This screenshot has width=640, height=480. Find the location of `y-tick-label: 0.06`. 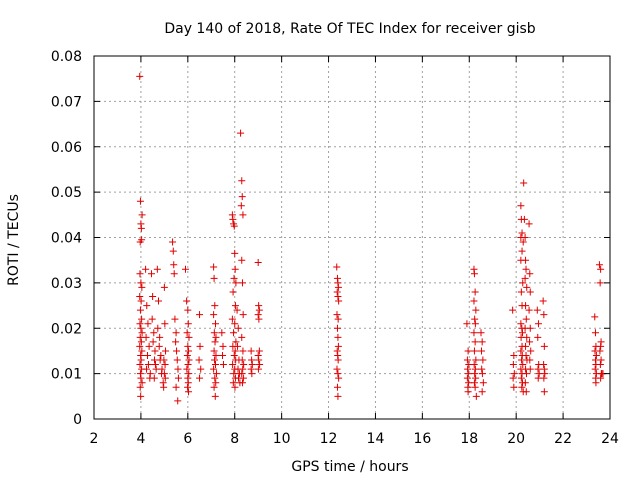

y-tick-label: 0.06 is located at coordinates (66, 148).